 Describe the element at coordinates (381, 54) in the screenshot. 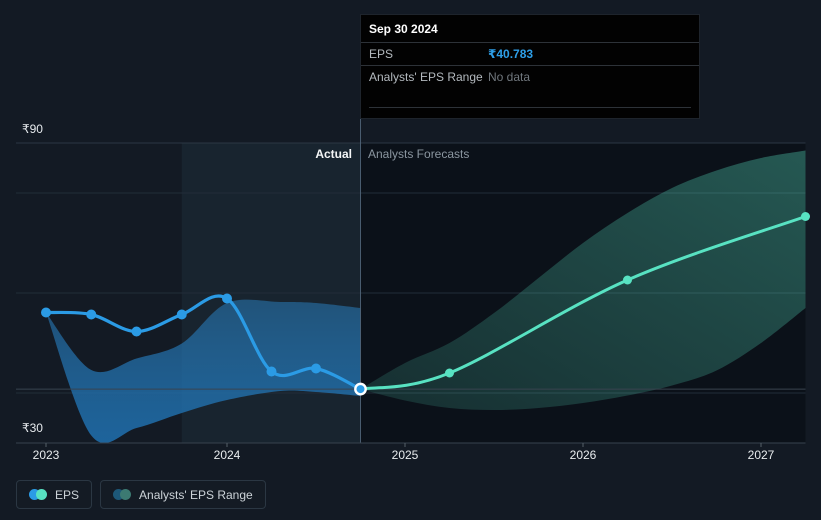

I see `tooltip-eps-label: EPS` at that location.